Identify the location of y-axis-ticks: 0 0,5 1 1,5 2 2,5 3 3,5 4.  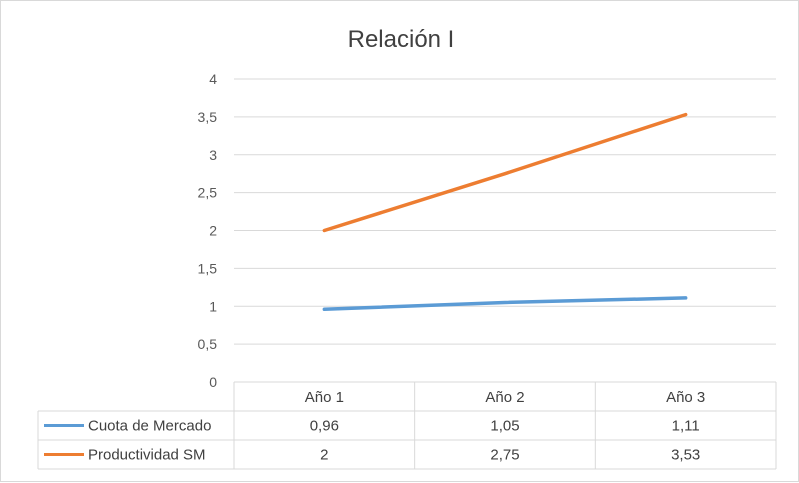
(208, 230).